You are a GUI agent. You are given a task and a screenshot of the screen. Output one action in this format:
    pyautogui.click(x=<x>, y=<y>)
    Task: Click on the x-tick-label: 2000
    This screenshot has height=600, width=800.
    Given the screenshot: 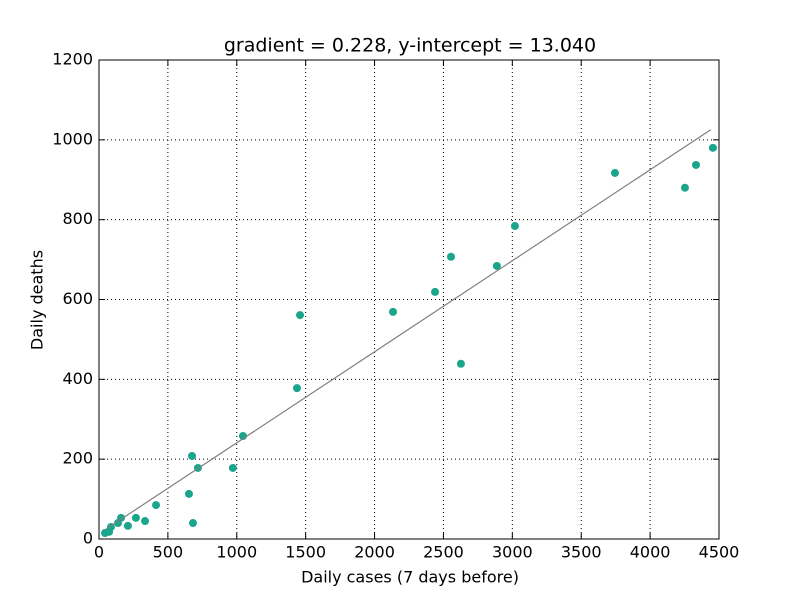 What is the action you would take?
    pyautogui.click(x=374, y=552)
    